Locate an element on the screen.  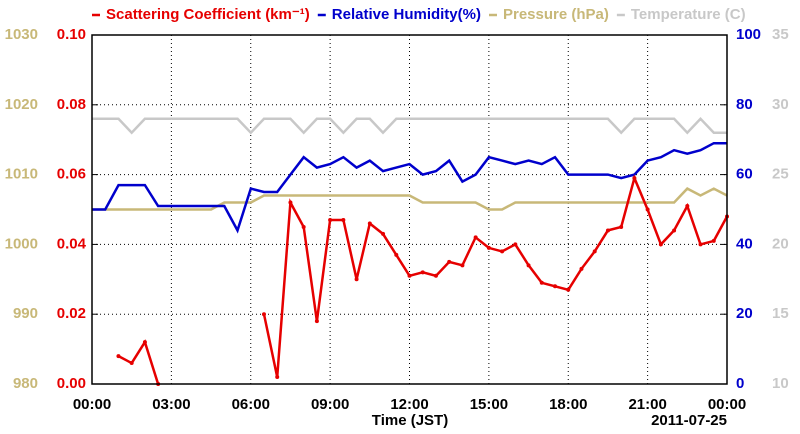
y-tick-label: 0.06 is located at coordinates (71, 174).